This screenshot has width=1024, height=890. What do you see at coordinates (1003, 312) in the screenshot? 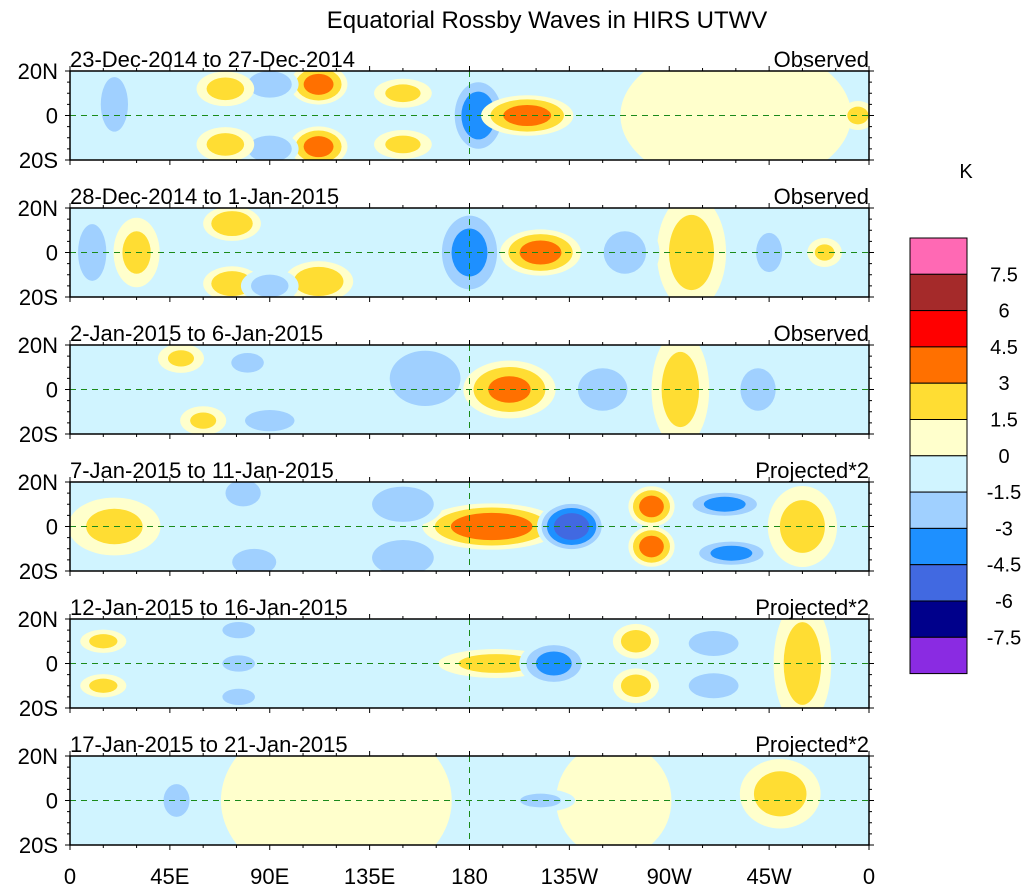
I see `colorbar-label: 6` at bounding box center [1003, 312].